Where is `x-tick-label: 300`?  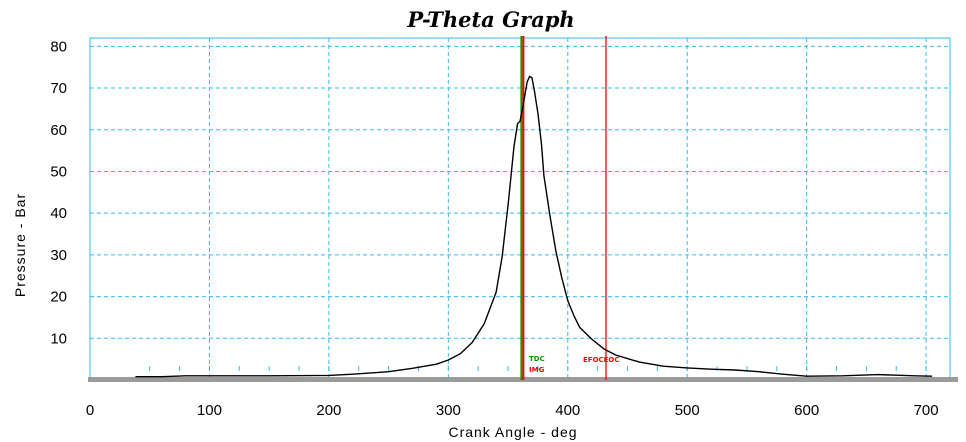 x-tick-label: 300 is located at coordinates (448, 410).